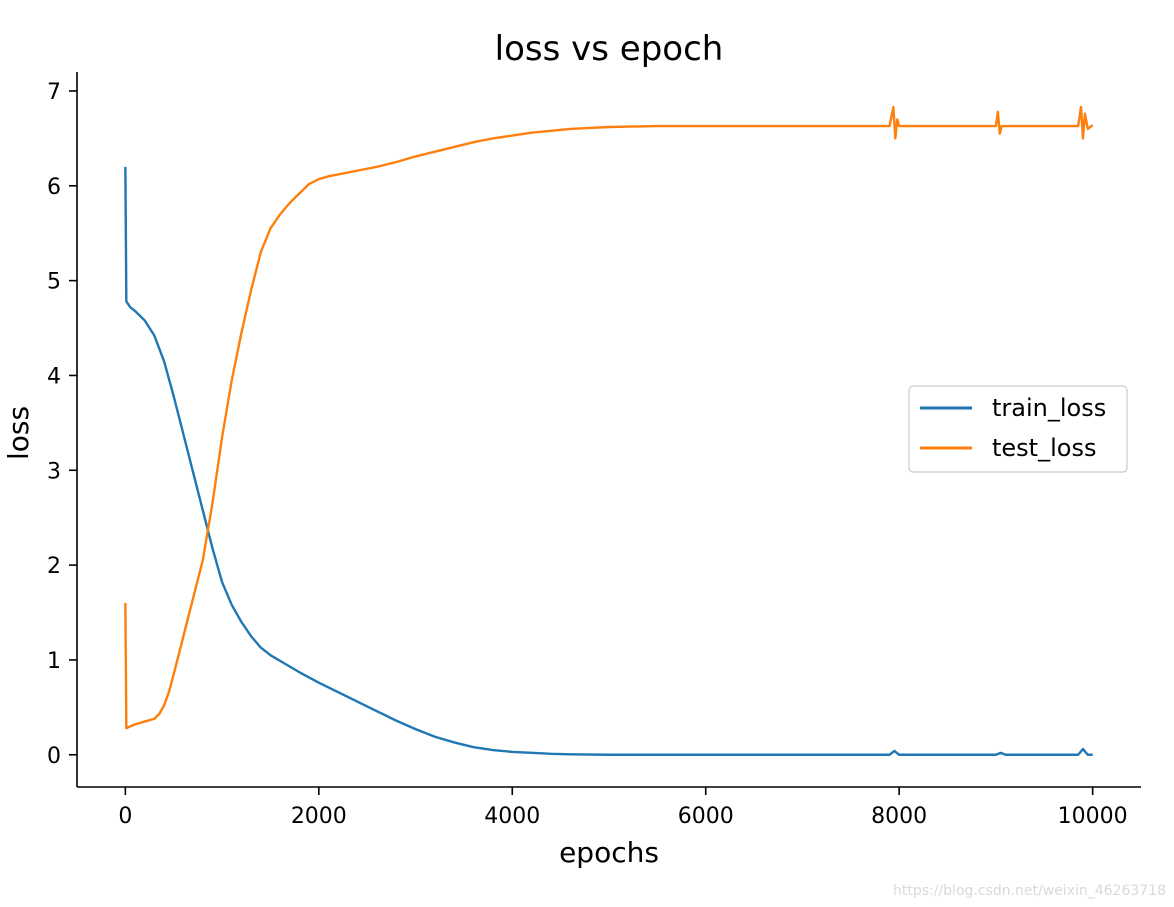 The height and width of the screenshot is (907, 1174). I want to click on y-tick-label: 2, so click(54, 566).